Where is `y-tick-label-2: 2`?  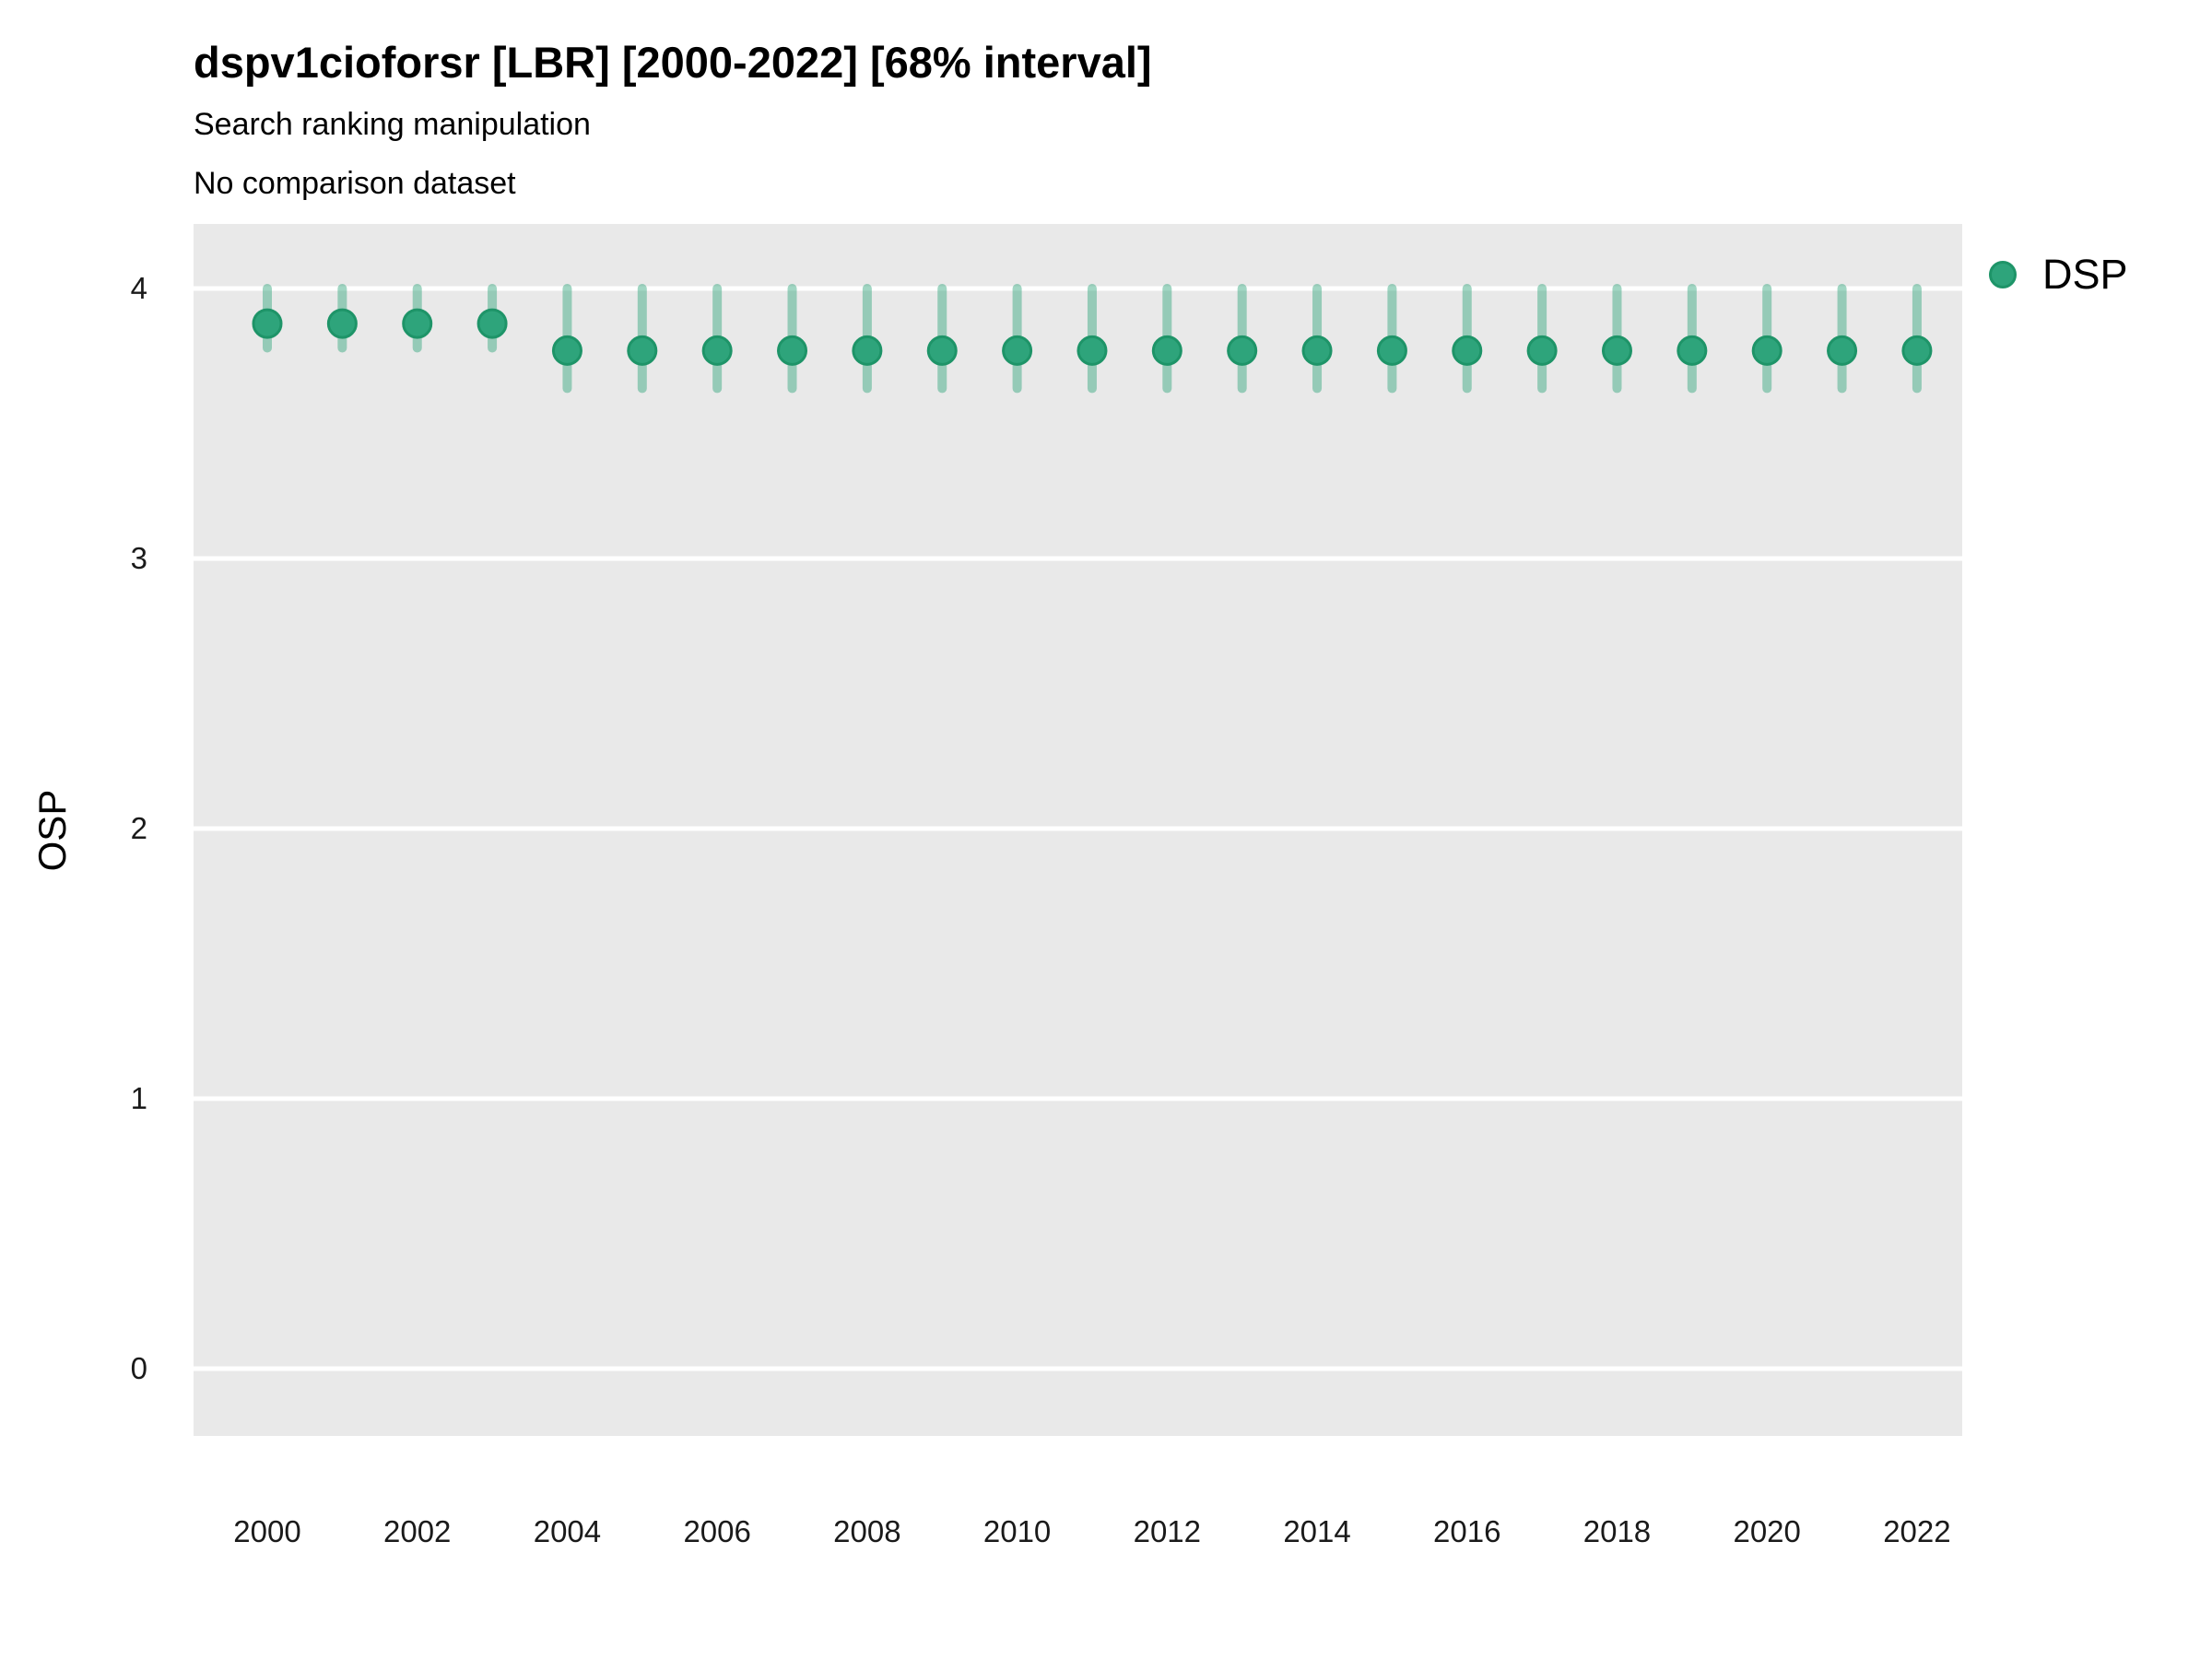 y-tick-label-2: 2 is located at coordinates (138, 828).